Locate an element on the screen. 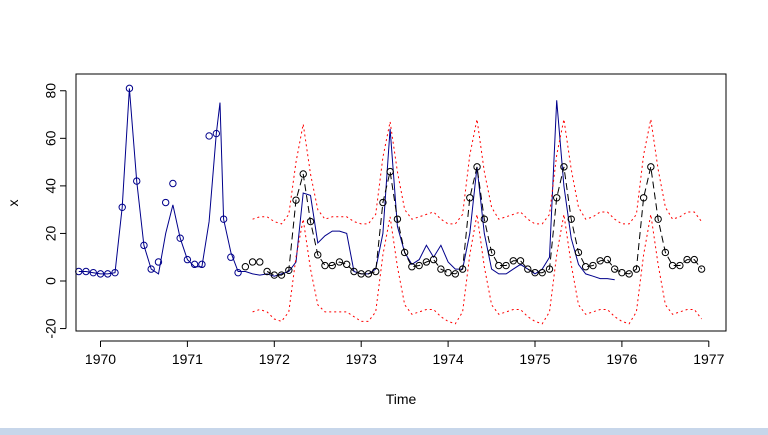  y-tick-label: 20 is located at coordinates (51, 233).